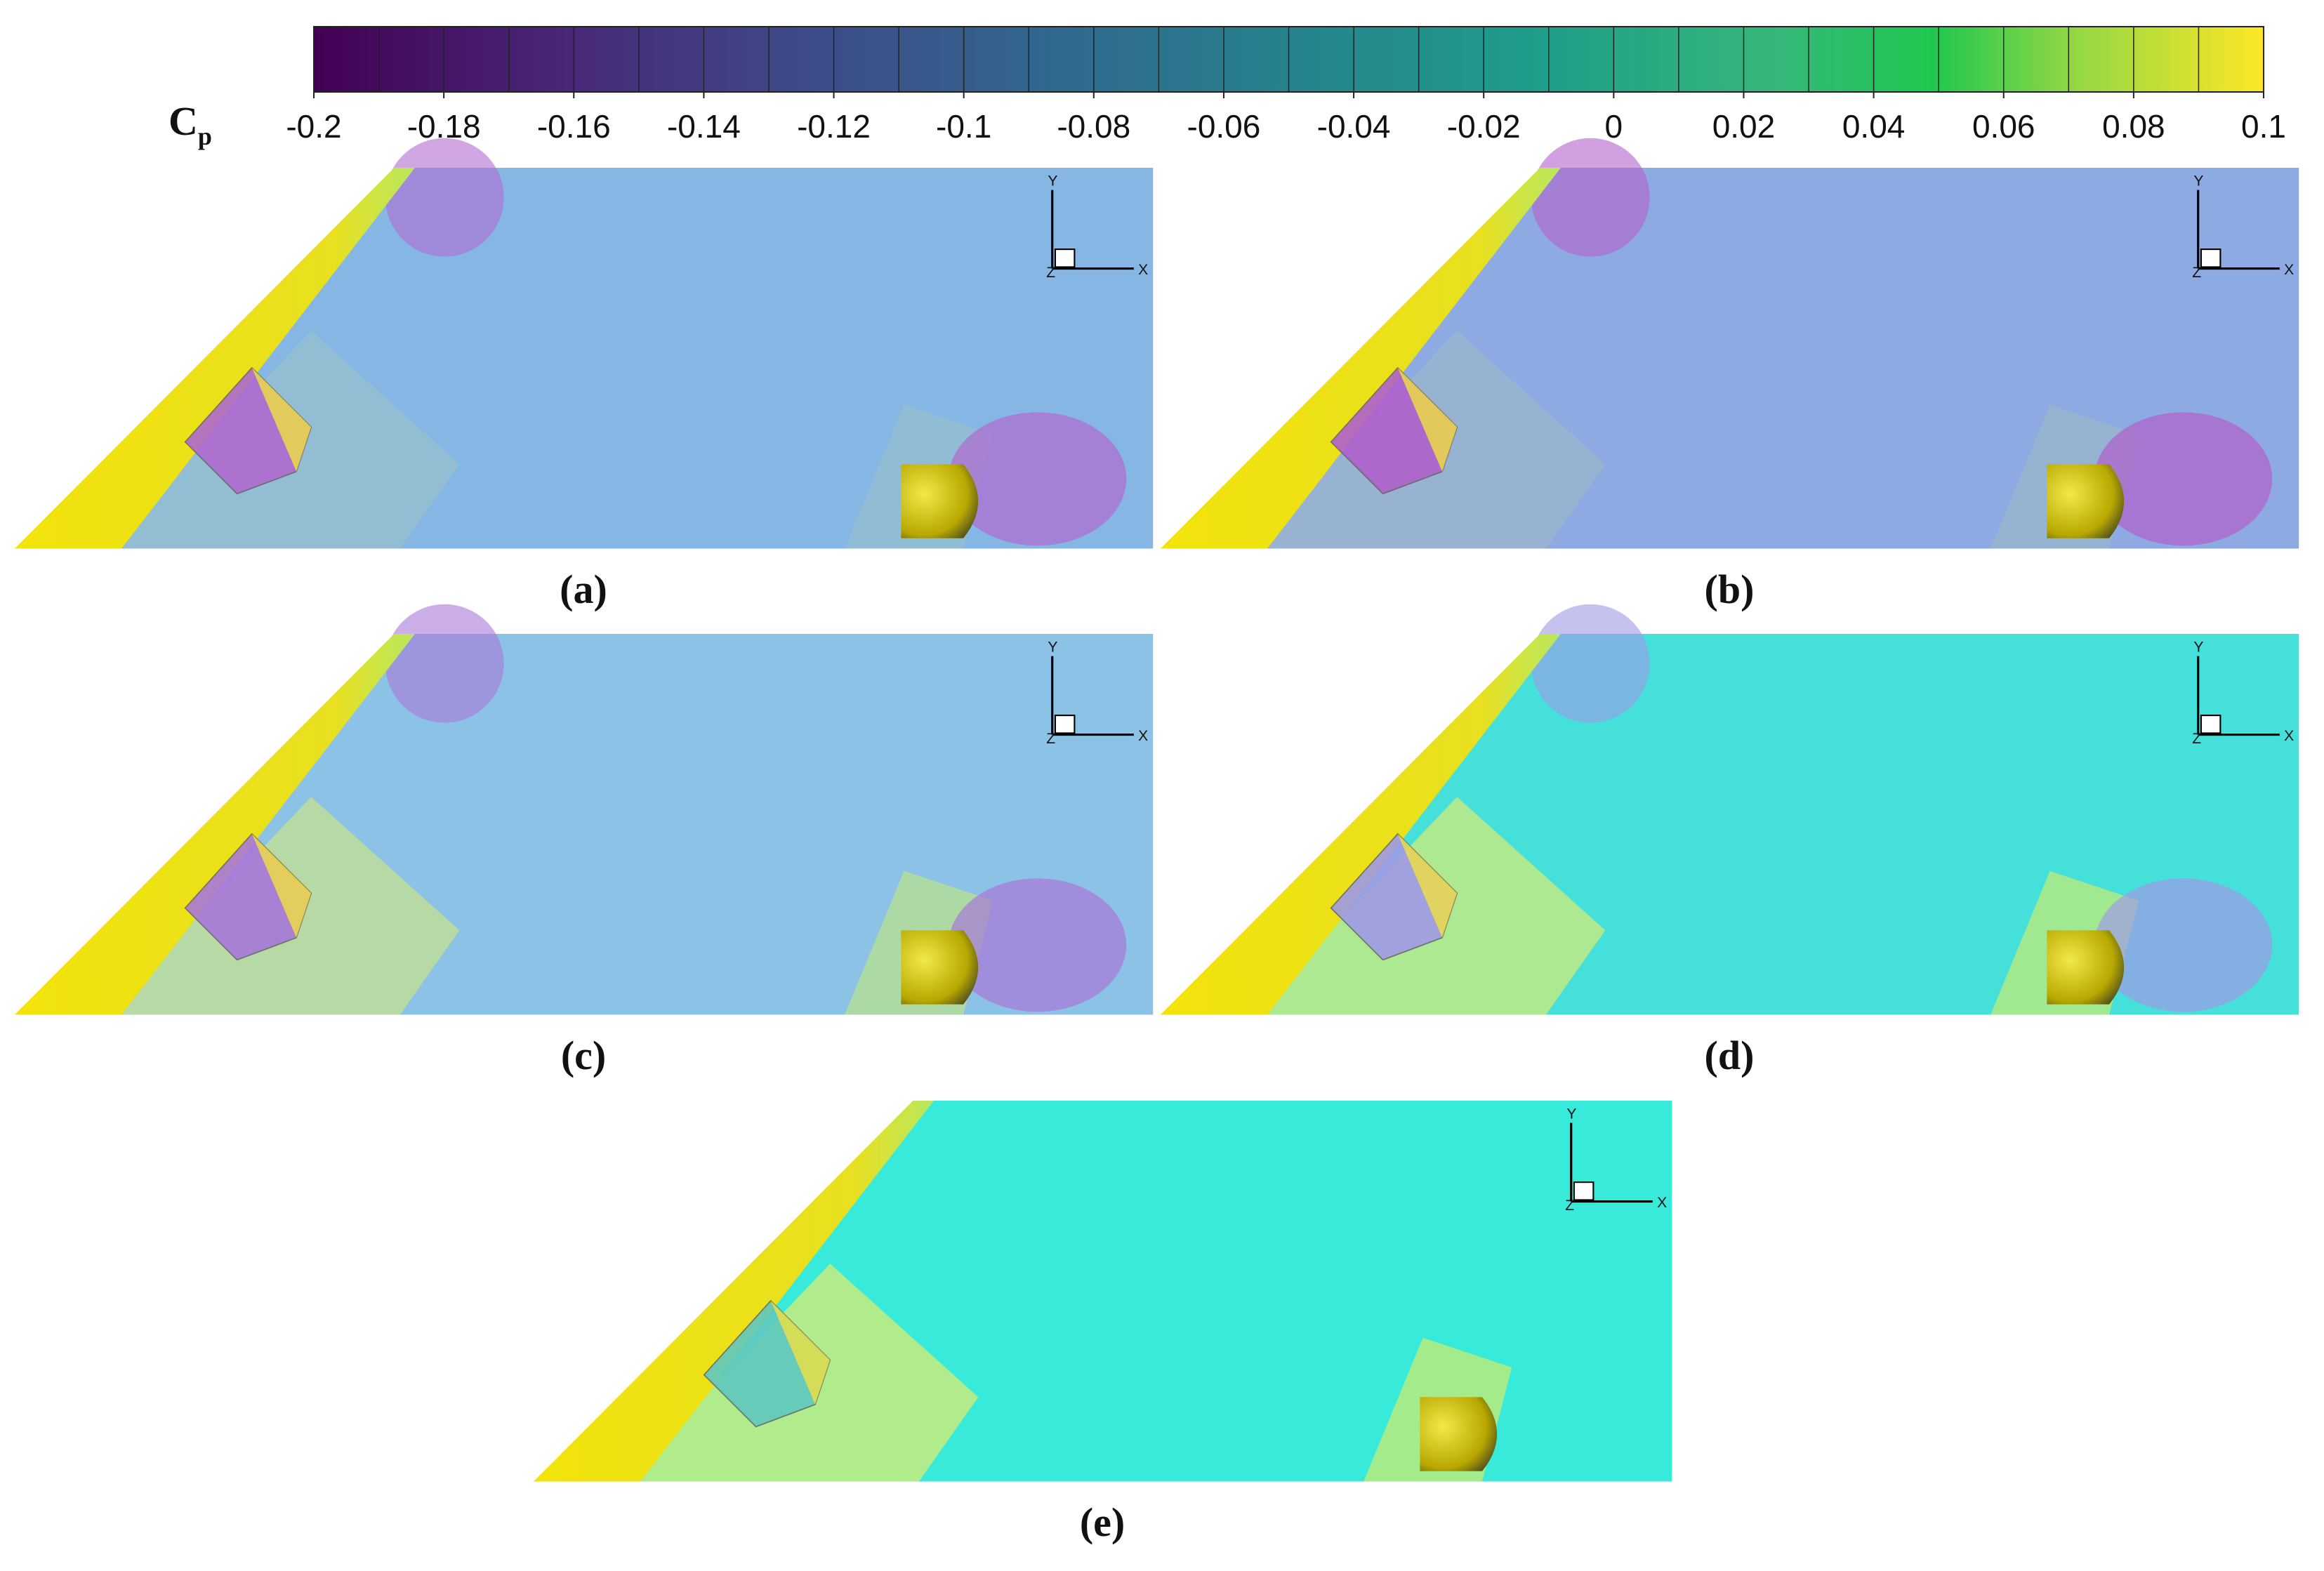  Describe the element at coordinates (704, 126) in the screenshot. I see `colorbar-tick-label: -0.14` at that location.